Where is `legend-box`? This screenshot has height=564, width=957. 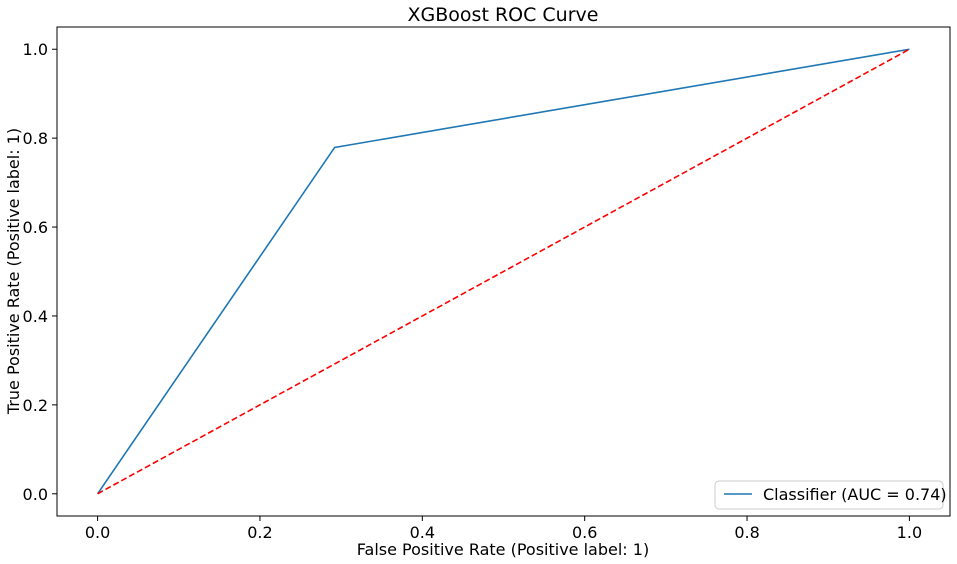 legend-box is located at coordinates (829, 495).